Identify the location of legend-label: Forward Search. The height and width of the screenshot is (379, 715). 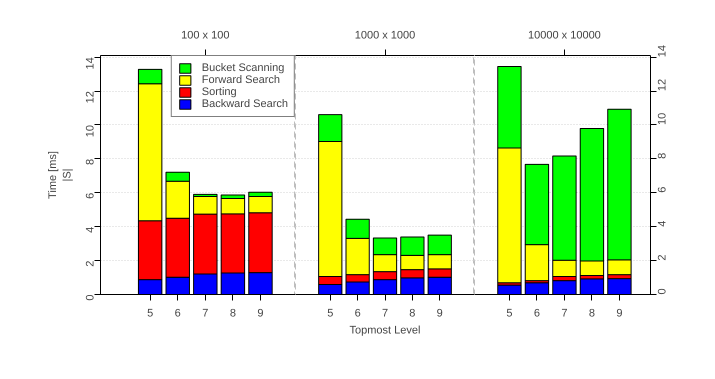
(241, 80).